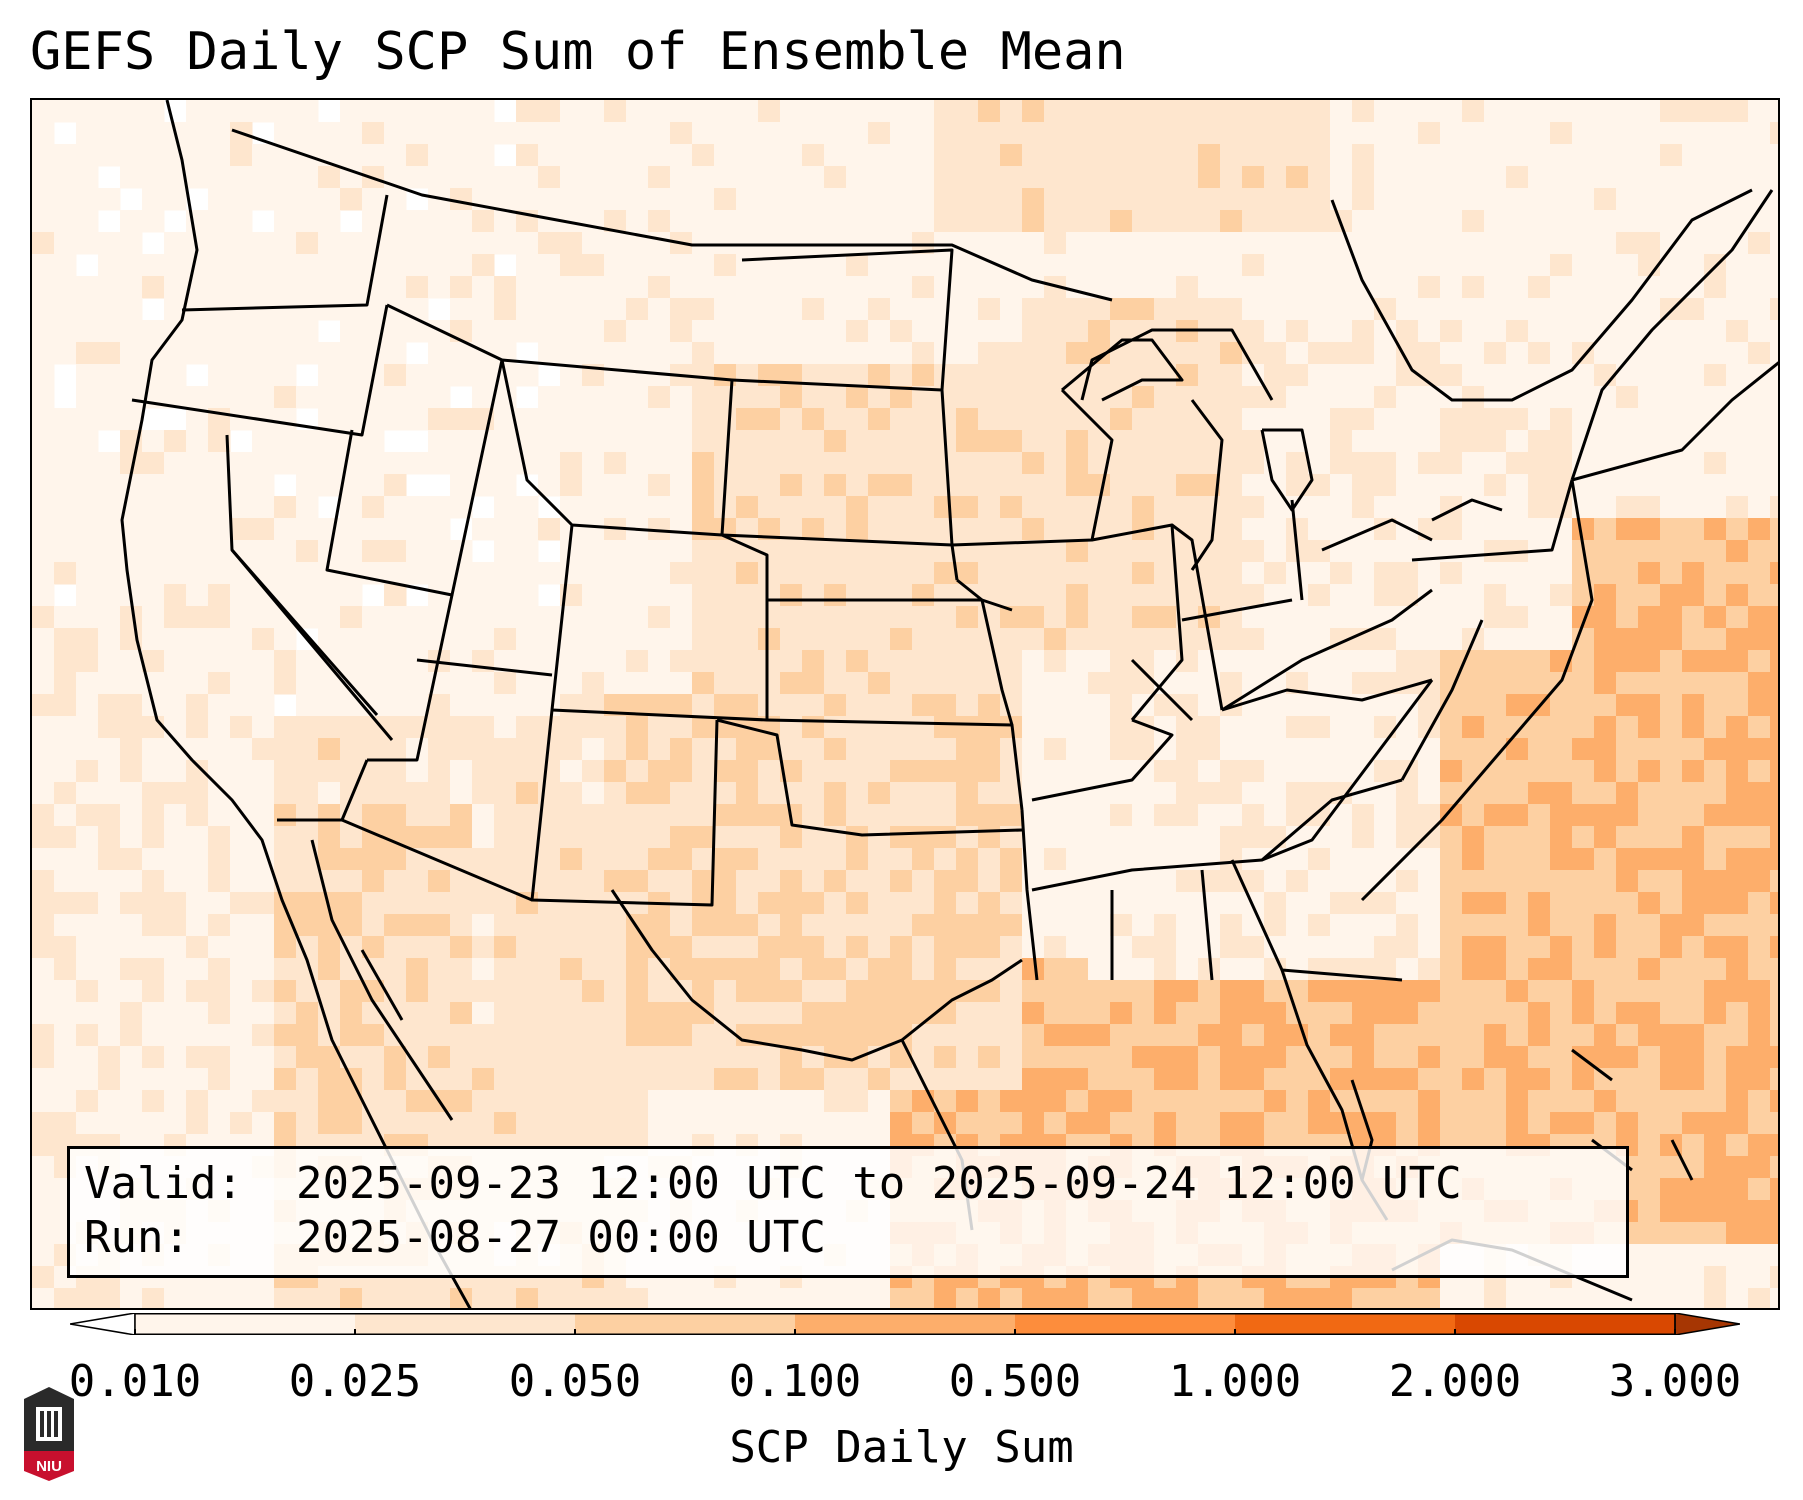  I want to click on colorbar-extend-high, so click(1707, 1324).